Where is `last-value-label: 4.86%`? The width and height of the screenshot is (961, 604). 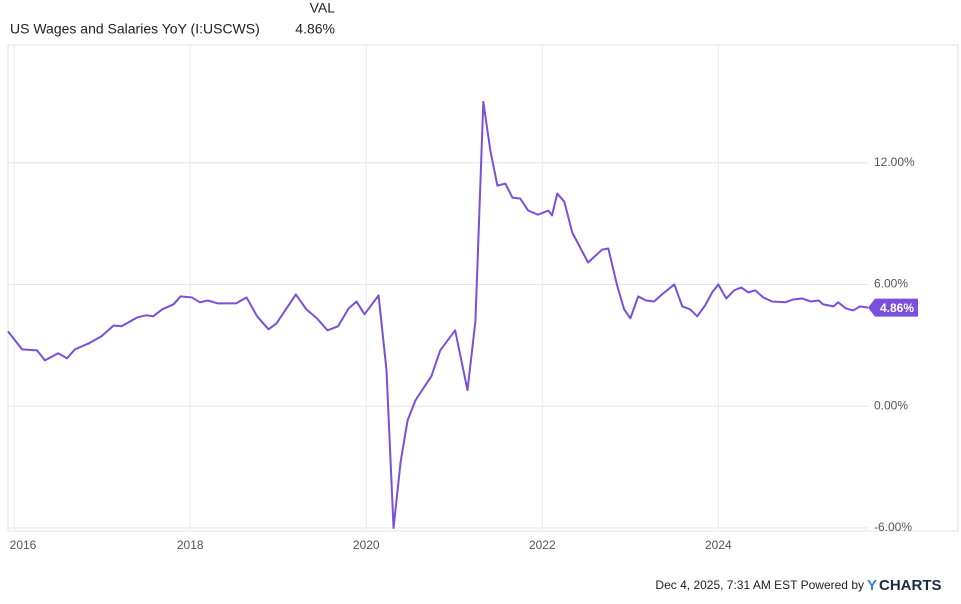 last-value-label: 4.86% is located at coordinates (897, 308).